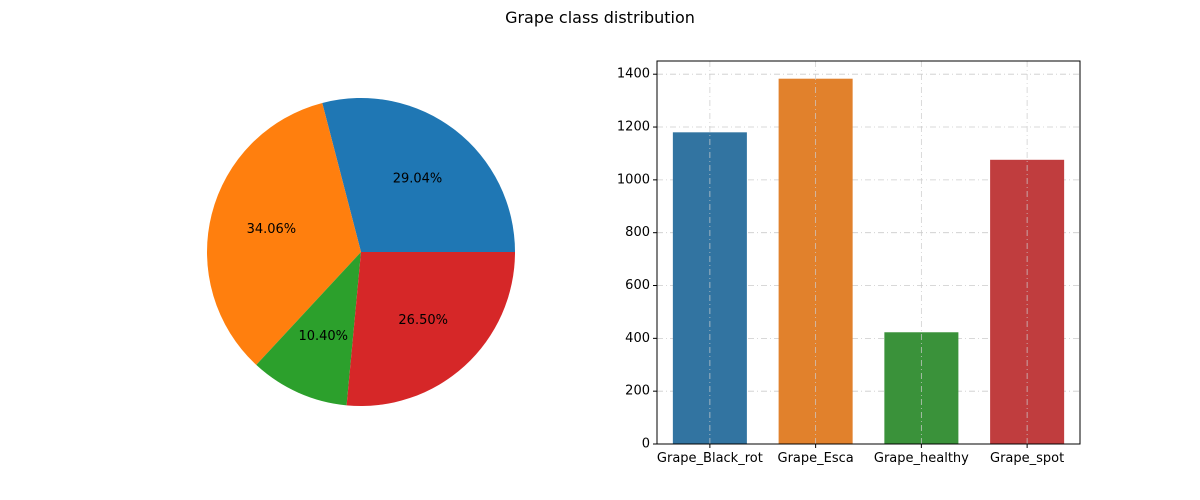 This screenshot has height=500, width=1200. I want to click on pie-label-grape-healthy: 10.40%, so click(323, 336).